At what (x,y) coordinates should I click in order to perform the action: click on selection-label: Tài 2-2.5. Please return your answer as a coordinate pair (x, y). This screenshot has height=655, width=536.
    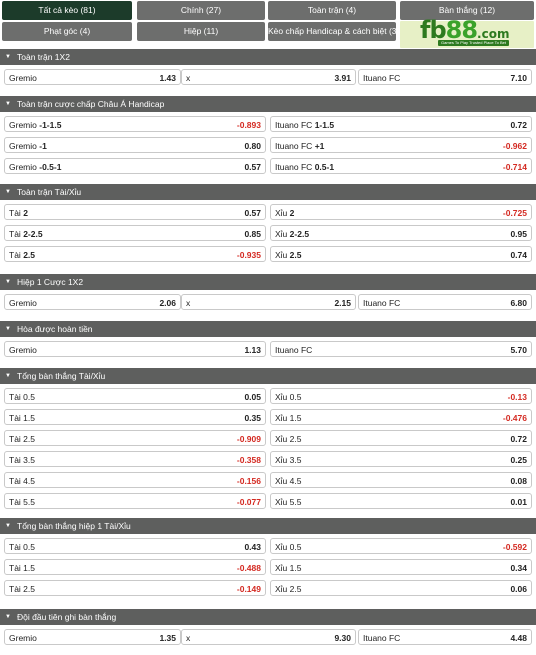
    Looking at the image, I should click on (26, 234).